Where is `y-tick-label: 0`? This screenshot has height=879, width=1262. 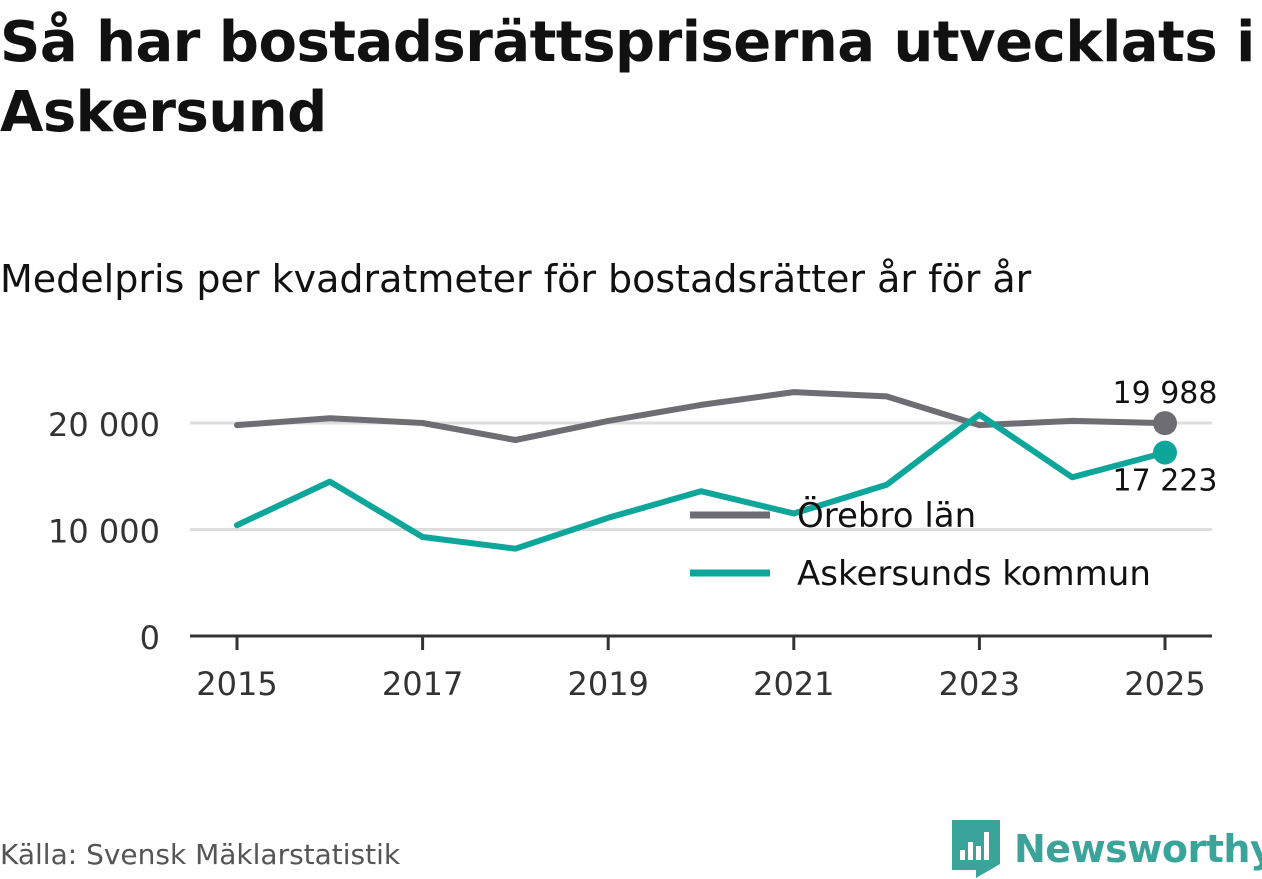 y-tick-label: 0 is located at coordinates (150, 638).